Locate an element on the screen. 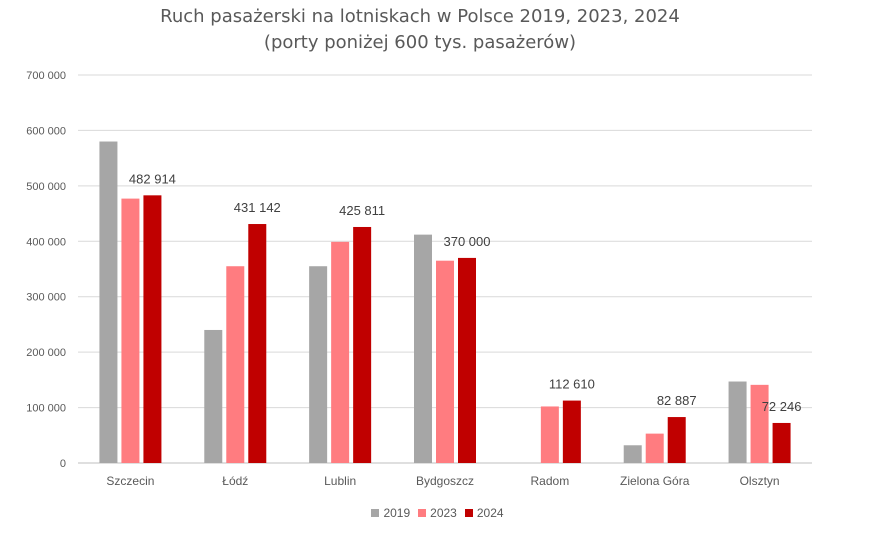 This screenshot has height=537, width=875. data-label: 425 811 is located at coordinates (362, 210).